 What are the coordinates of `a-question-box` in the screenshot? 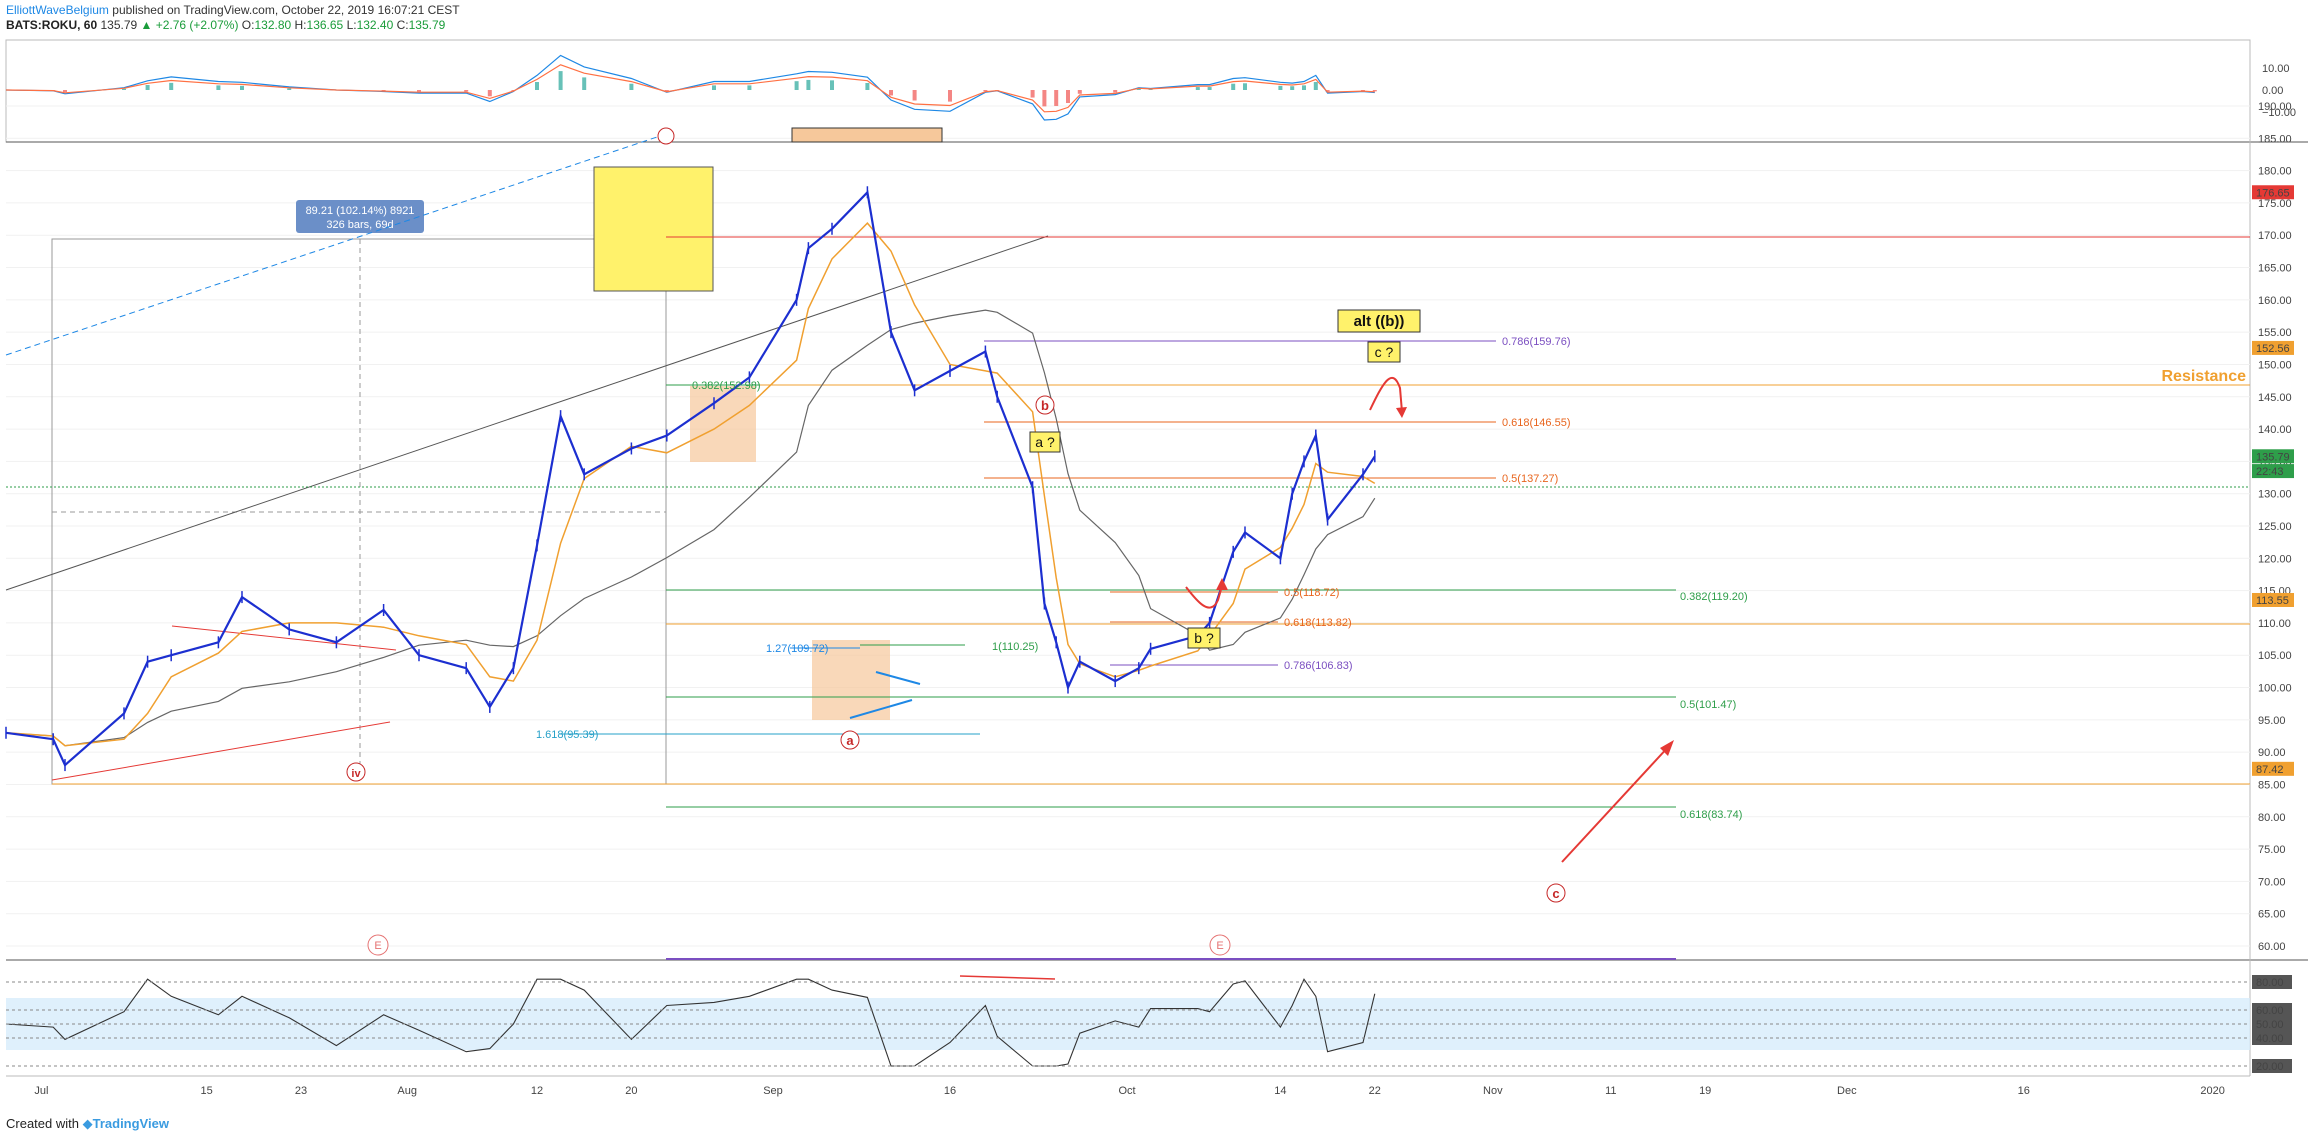 It's located at (1045, 442).